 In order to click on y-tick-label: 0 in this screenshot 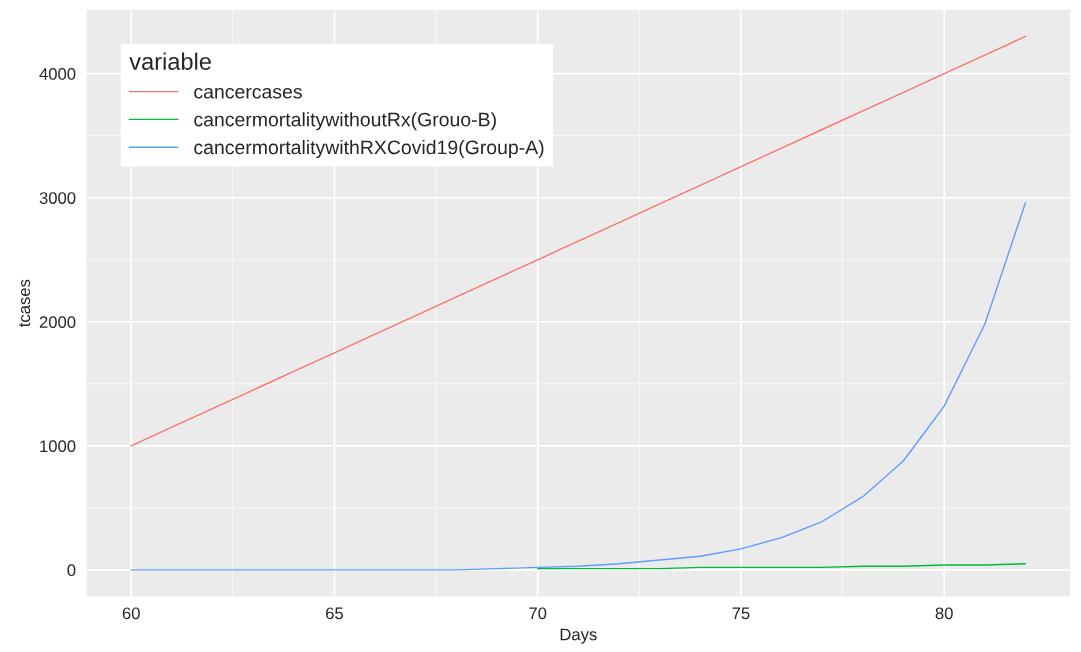, I will do `click(71, 570)`.